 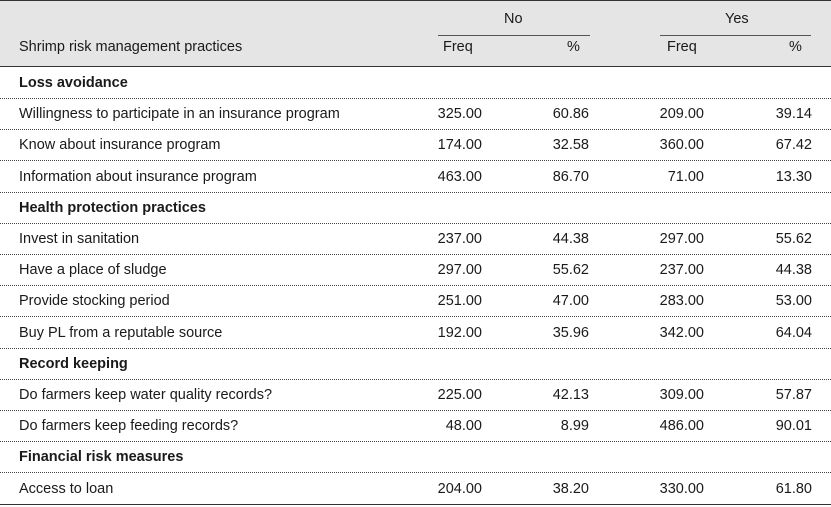 What do you see at coordinates (79, 239) in the screenshot?
I see `row-label: Invest in sanitation` at bounding box center [79, 239].